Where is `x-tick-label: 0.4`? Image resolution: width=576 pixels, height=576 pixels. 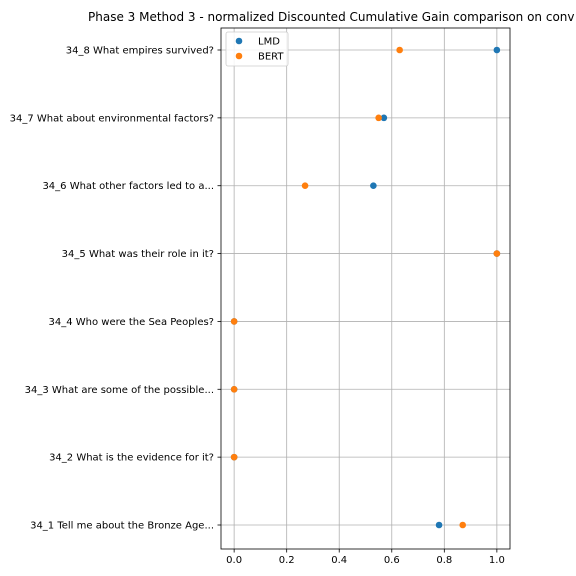
x-tick-label: 0.4 is located at coordinates (339, 560).